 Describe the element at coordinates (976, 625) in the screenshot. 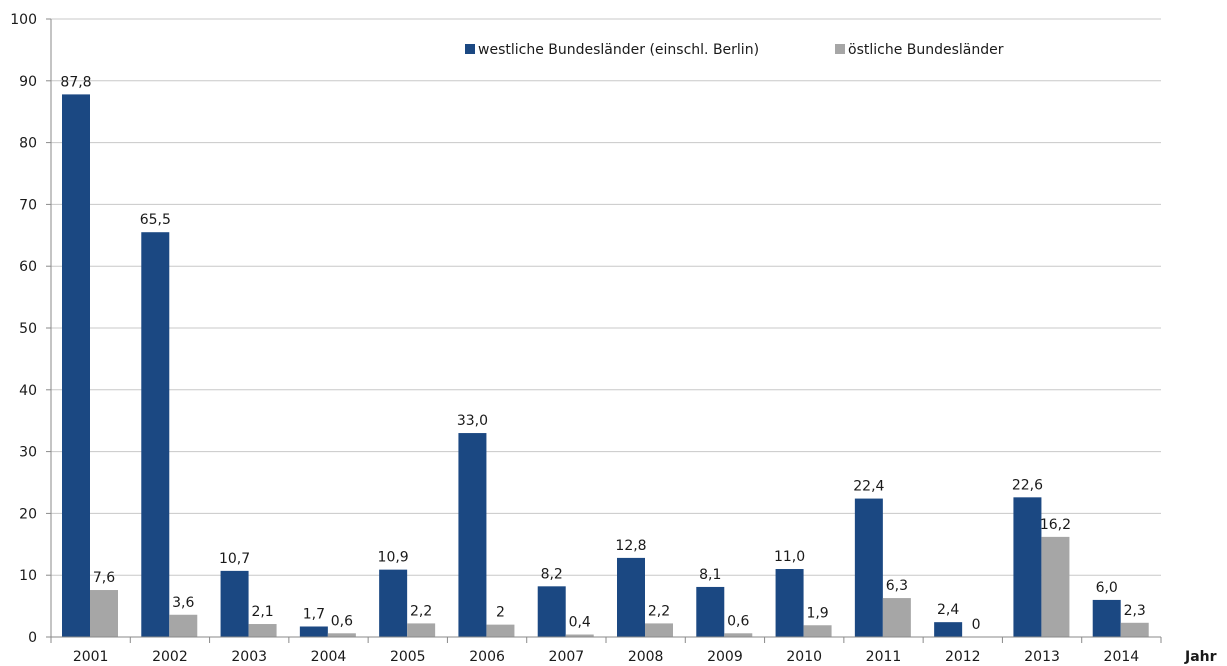

I see `data-label: 0` at that location.